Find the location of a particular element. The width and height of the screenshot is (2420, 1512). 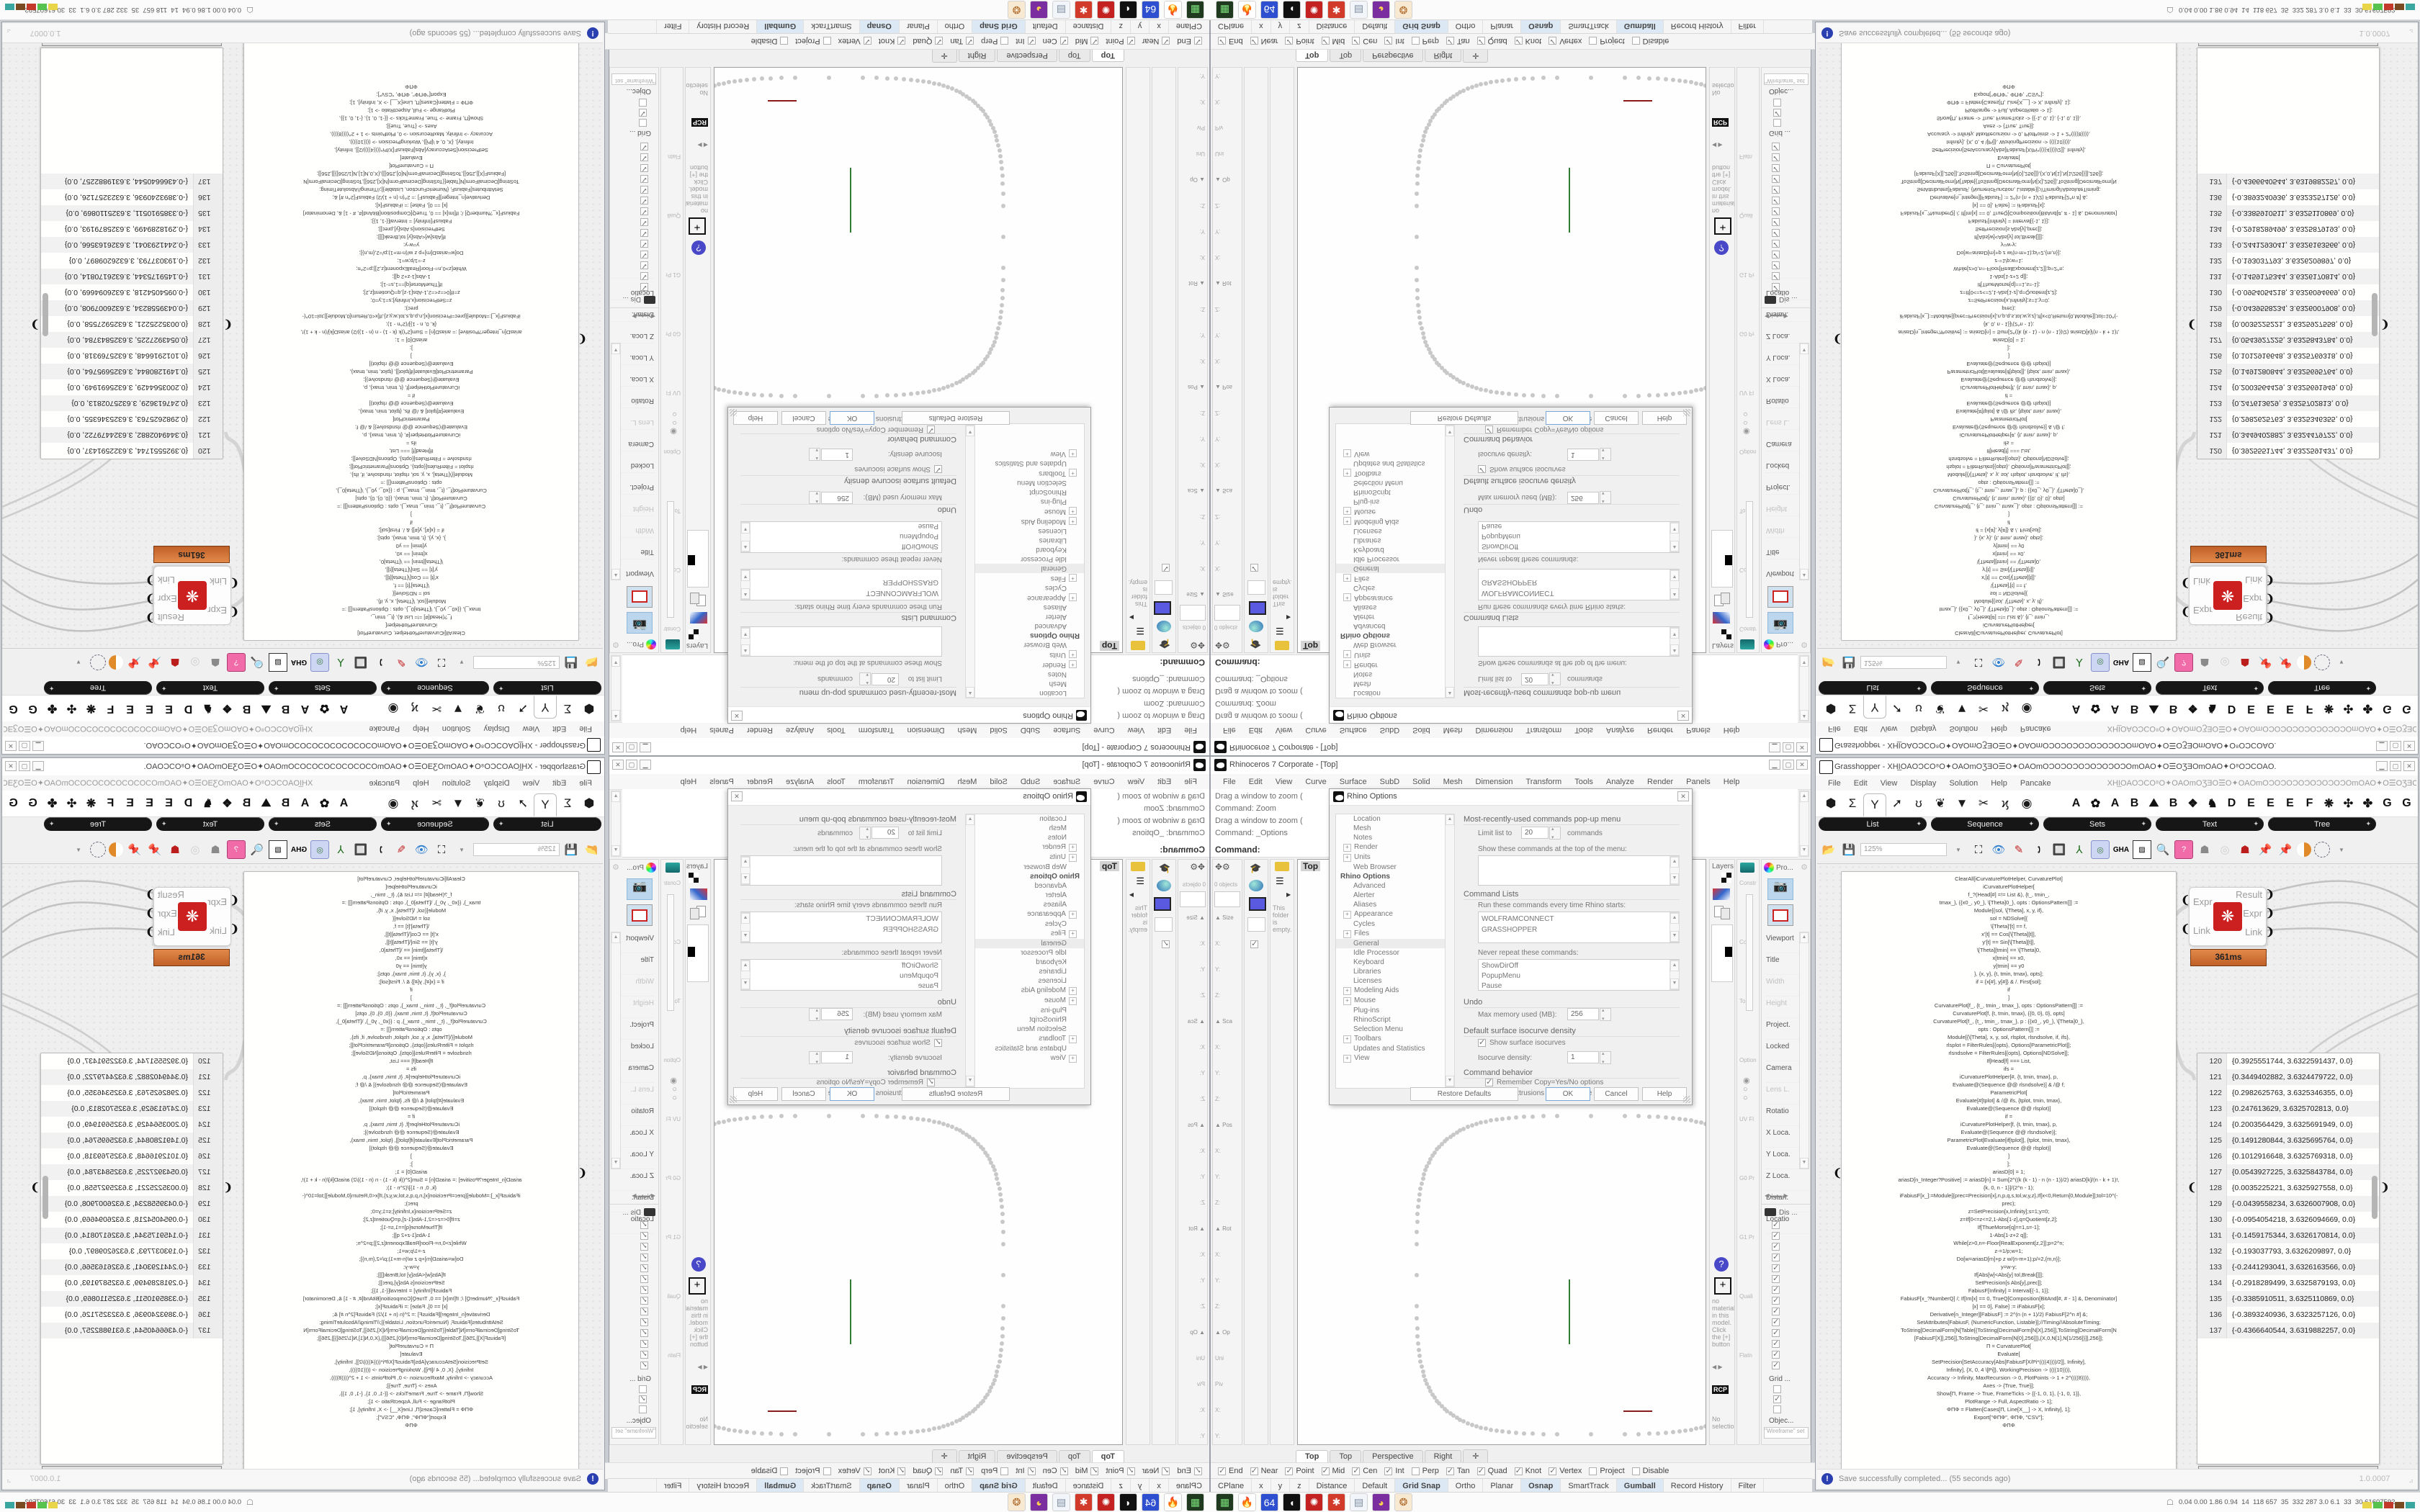

options-tree-item: Appearance is located at coordinates (1391, 598).